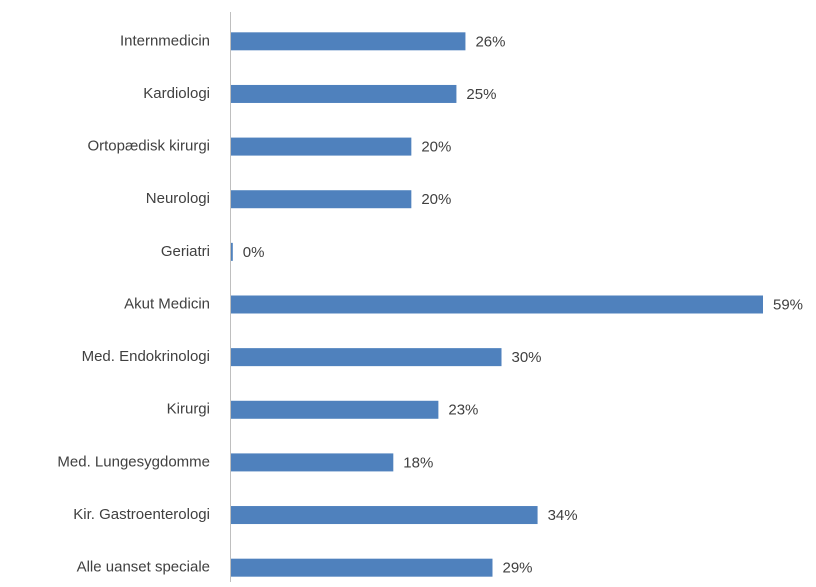  What do you see at coordinates (527, 357) in the screenshot?
I see `data-label: 30%` at bounding box center [527, 357].